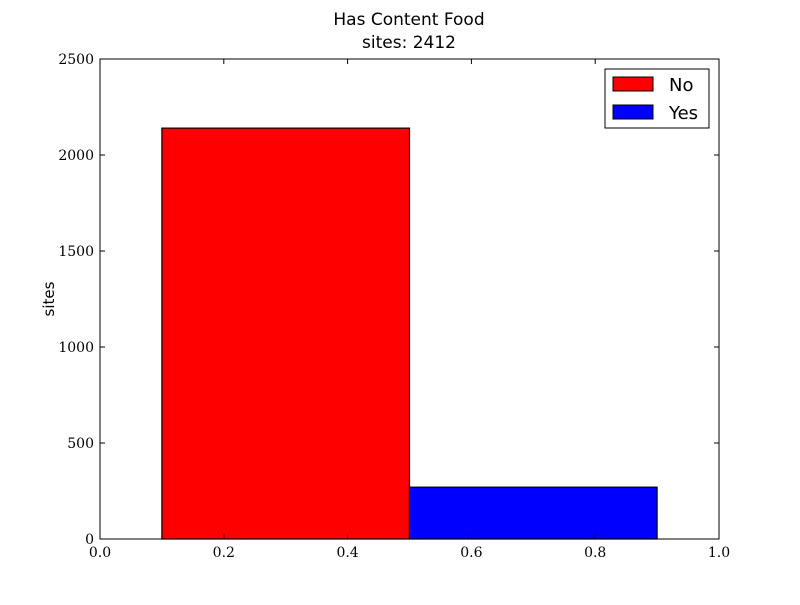 The height and width of the screenshot is (605, 800). Describe the element at coordinates (681, 85) in the screenshot. I see `legend-label-no: No` at that location.